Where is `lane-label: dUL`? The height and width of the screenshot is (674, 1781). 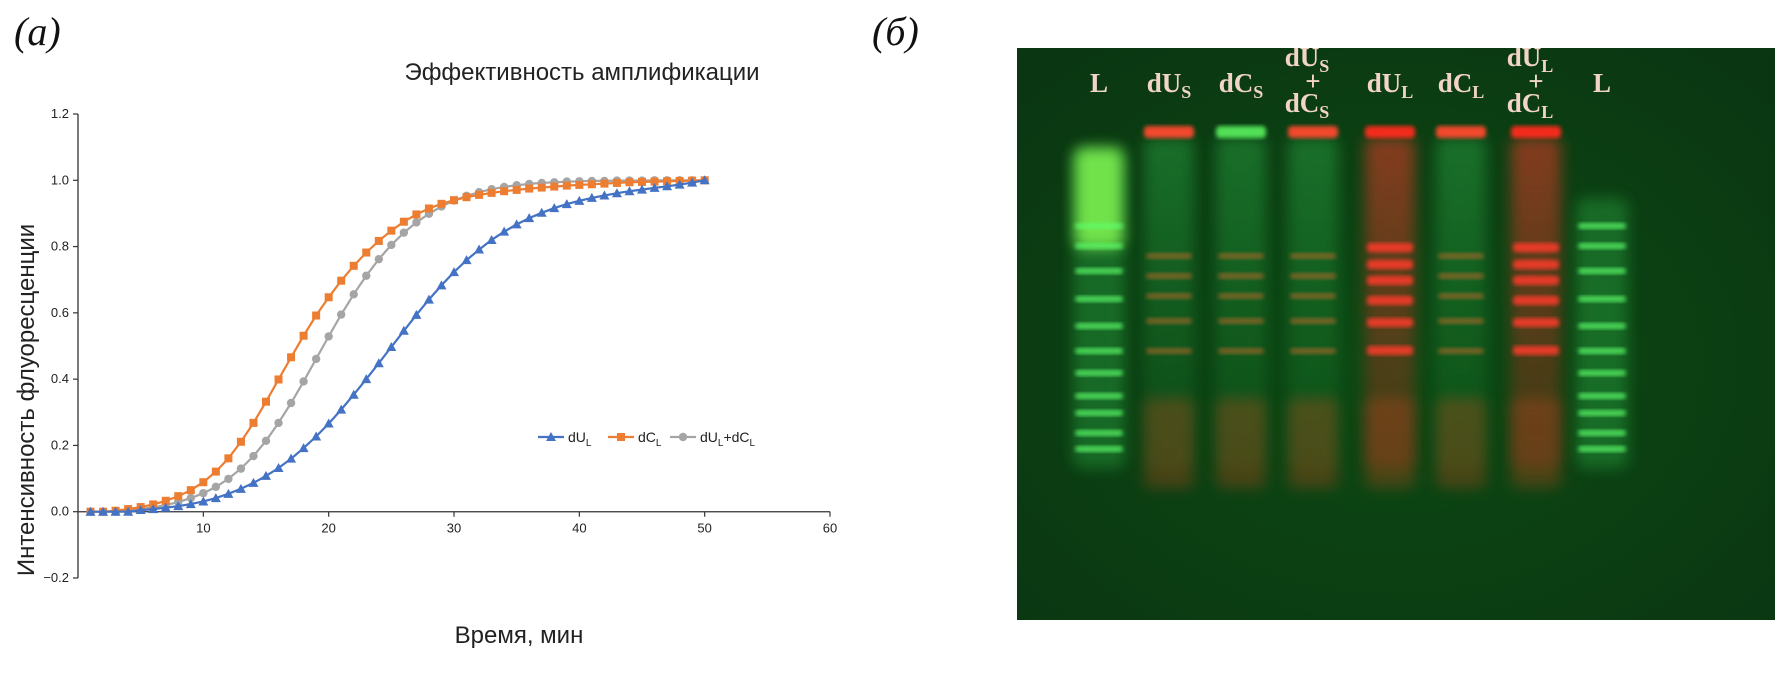 lane-label: dUL is located at coordinates (1390, 85).